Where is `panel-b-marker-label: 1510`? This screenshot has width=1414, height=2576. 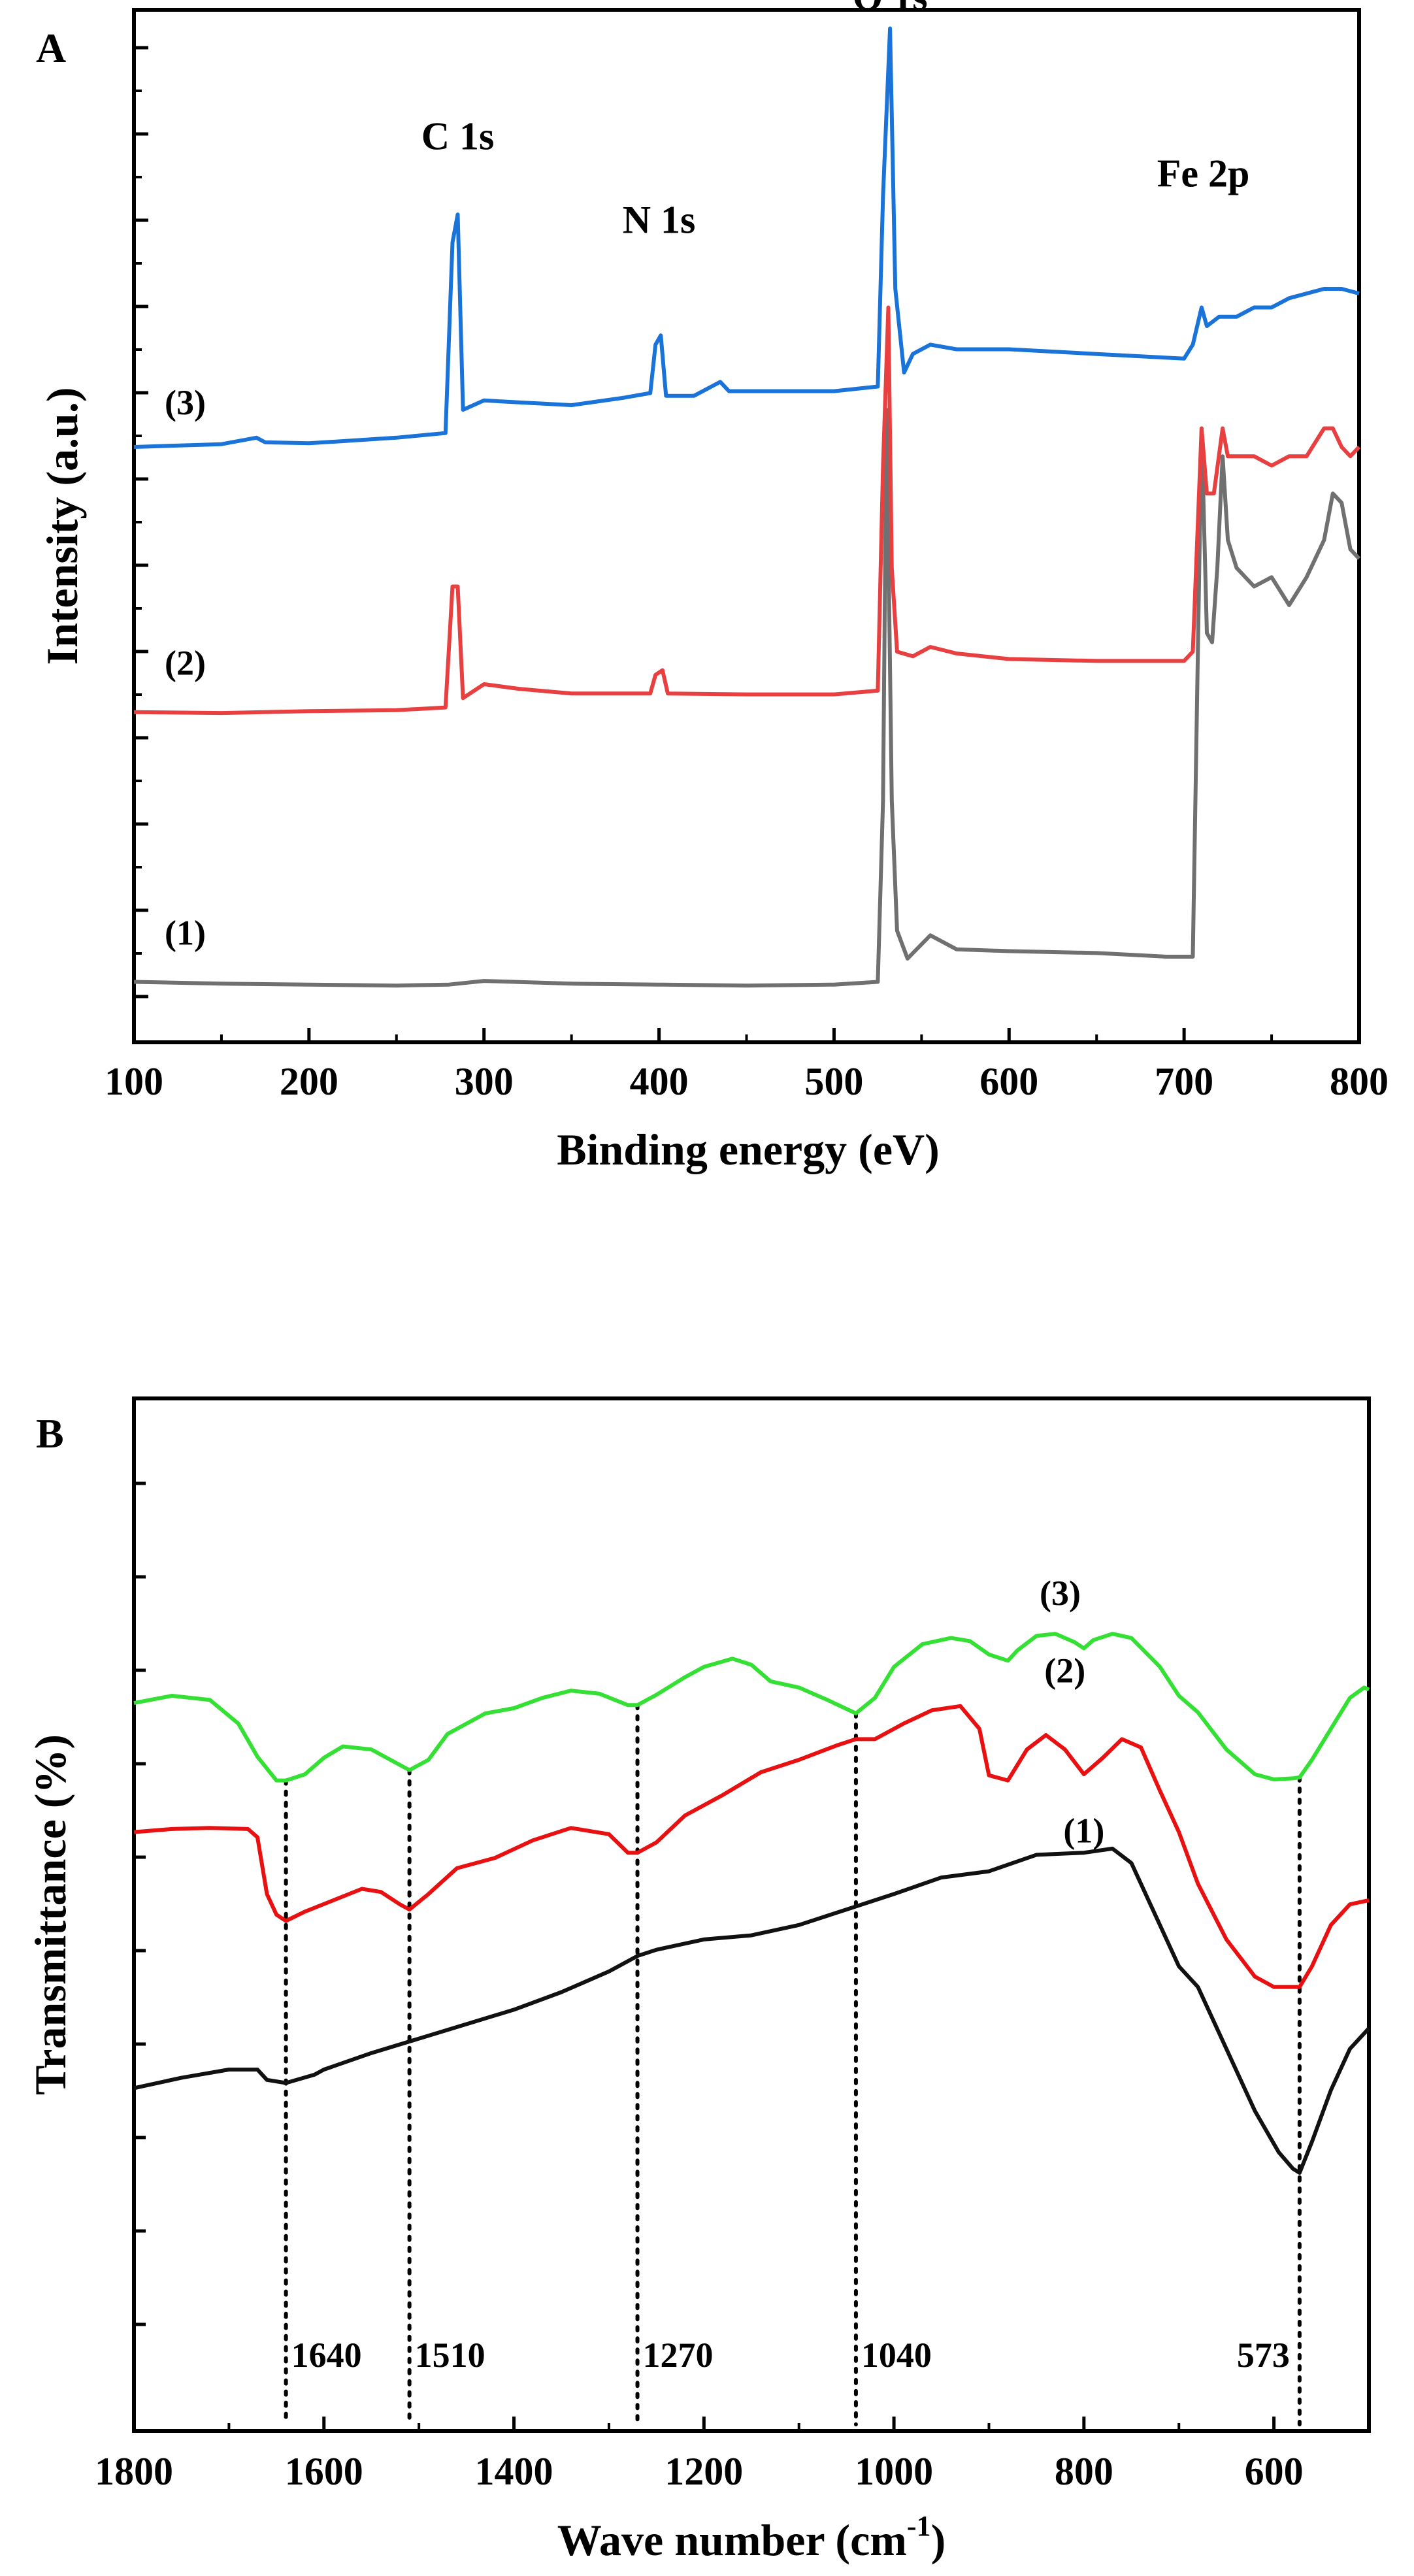 panel-b-marker-label: 1510 is located at coordinates (450, 2355).